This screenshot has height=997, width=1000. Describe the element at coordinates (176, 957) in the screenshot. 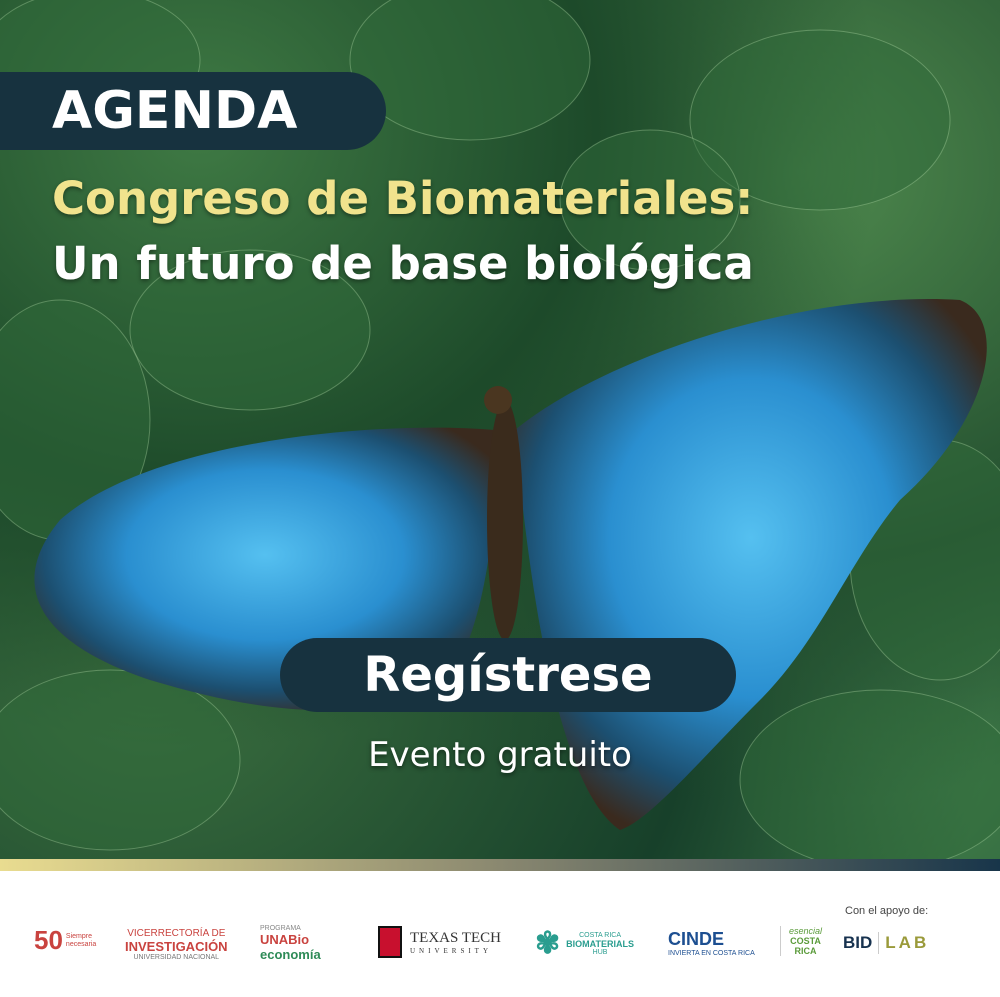

I see `logo-text: UNIVERSIDAD NACIONAL` at that location.